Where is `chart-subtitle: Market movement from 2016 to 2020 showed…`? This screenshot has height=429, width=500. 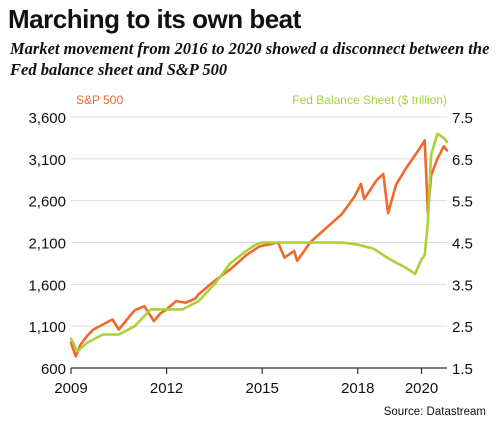 chart-subtitle: Market movement from 2016 to 2020 showed… is located at coordinates (250, 59).